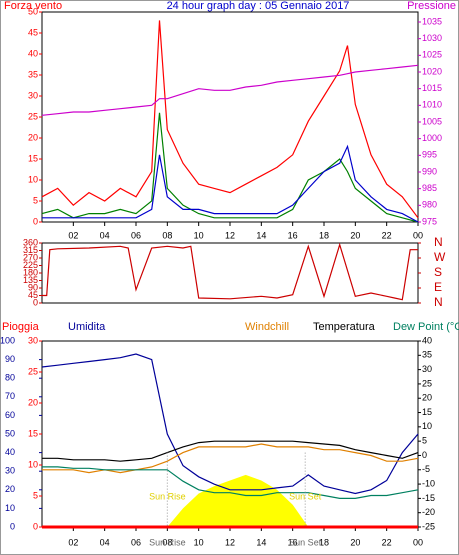  I want to click on y2-tick-label: -25, so click(428, 526).